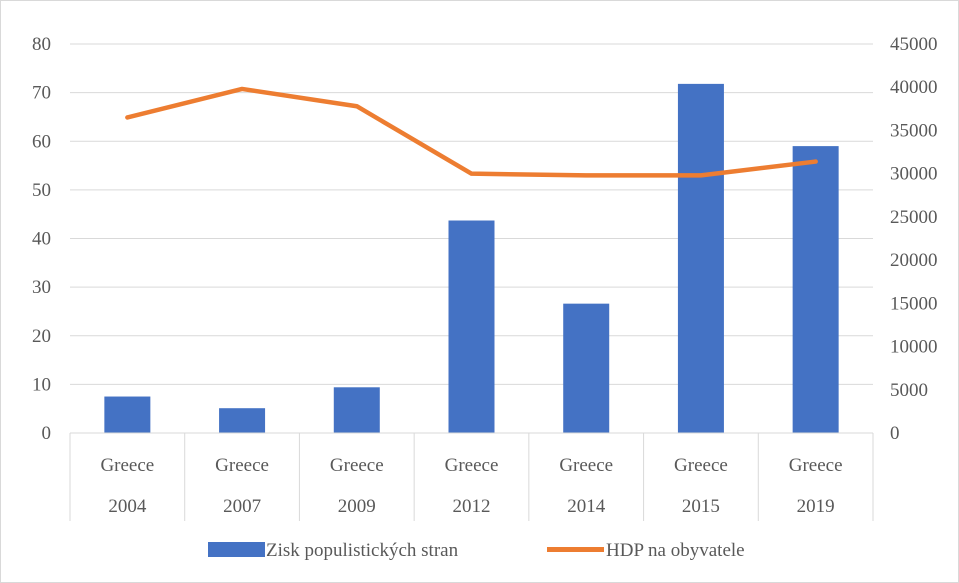 This screenshot has height=583, width=959. Describe the element at coordinates (472, 506) in the screenshot. I see `category-year-label: 2012` at that location.